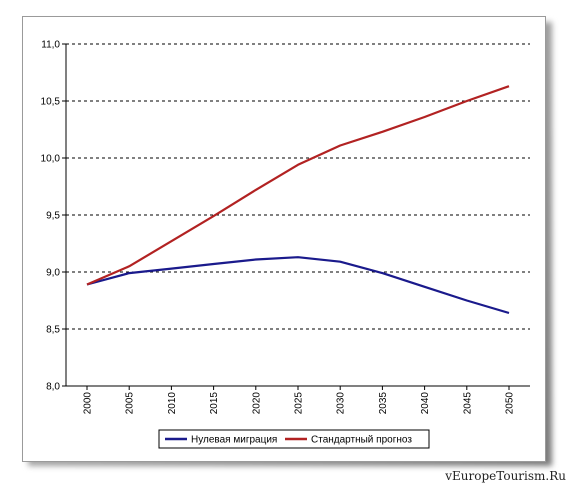 The width and height of the screenshot is (572, 489). What do you see at coordinates (361, 440) in the screenshot?
I see `legend-label: Стандартный прогноз` at bounding box center [361, 440].